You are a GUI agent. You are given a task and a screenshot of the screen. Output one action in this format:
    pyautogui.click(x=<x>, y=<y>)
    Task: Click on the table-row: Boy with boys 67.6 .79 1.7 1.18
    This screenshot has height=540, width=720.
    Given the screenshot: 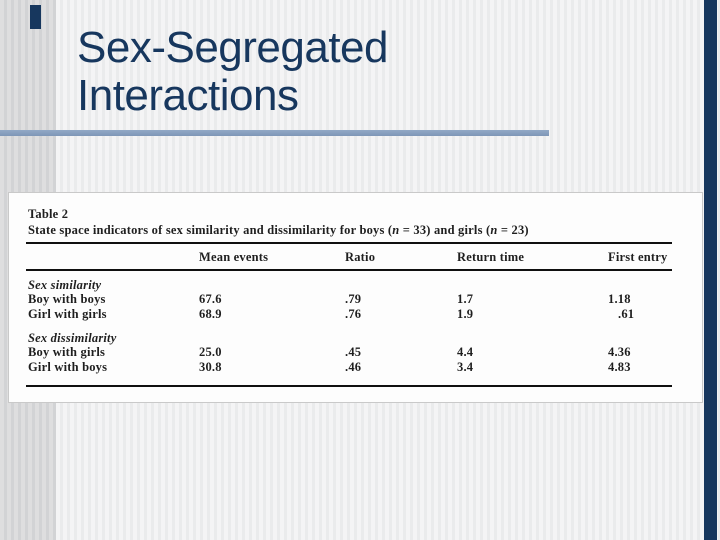 What is the action you would take?
    pyautogui.click(x=352, y=299)
    